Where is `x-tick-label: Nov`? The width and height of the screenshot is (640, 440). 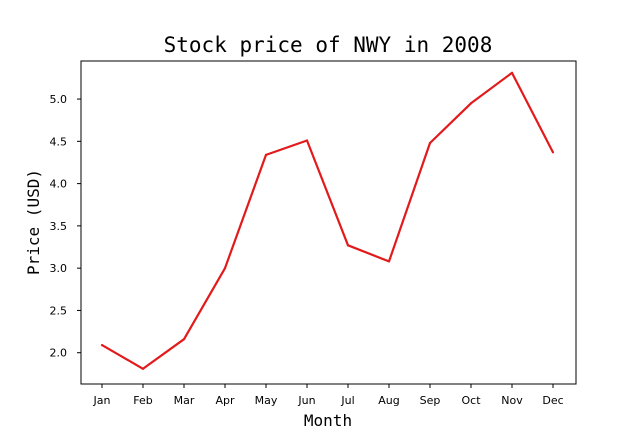
x-tick-label: Nov is located at coordinates (512, 400).